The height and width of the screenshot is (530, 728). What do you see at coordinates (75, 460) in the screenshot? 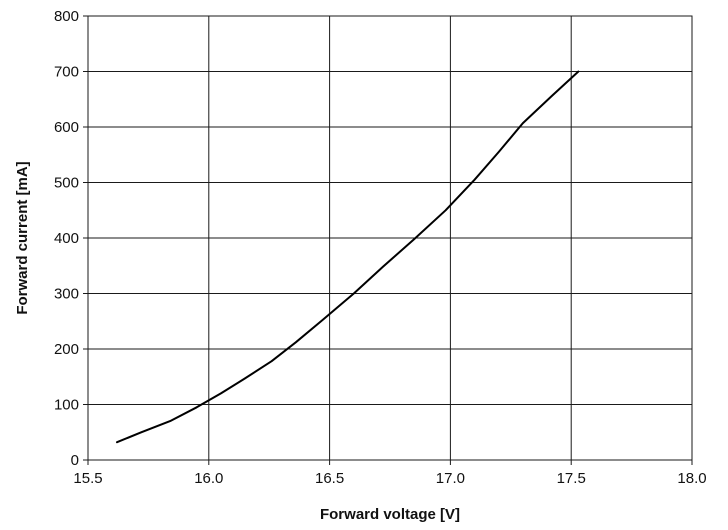
I see `y-tick-label: 0` at bounding box center [75, 460].